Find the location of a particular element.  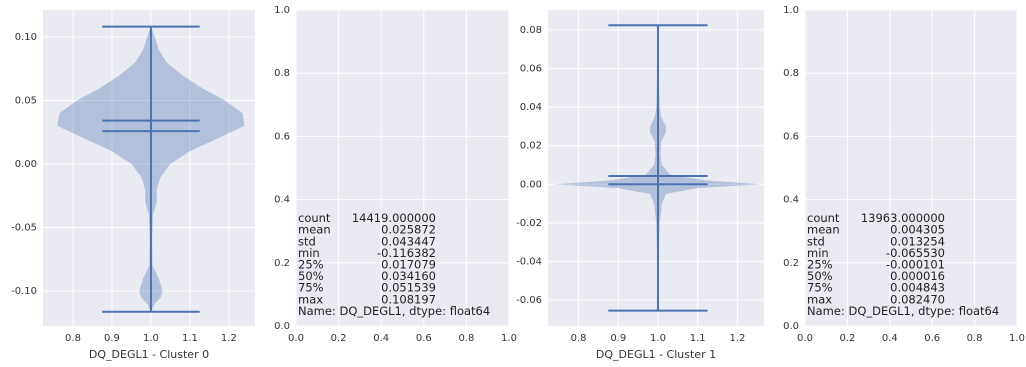

stat-value: -0.065530 is located at coordinates (915, 253).